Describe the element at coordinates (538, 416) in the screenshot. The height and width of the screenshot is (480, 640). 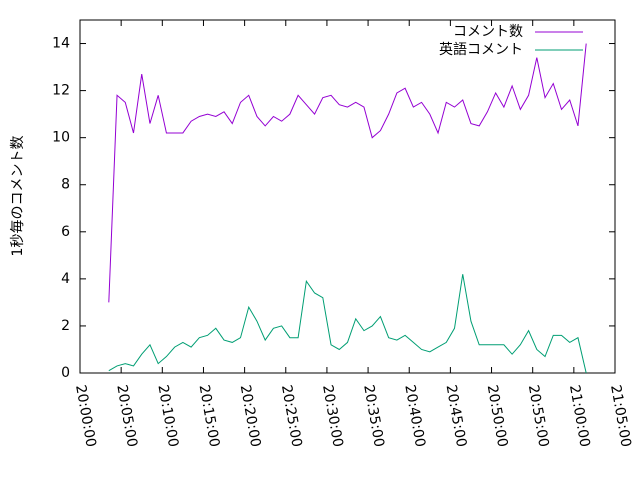
I see `x-tick-label: 20:55:00` at that location.